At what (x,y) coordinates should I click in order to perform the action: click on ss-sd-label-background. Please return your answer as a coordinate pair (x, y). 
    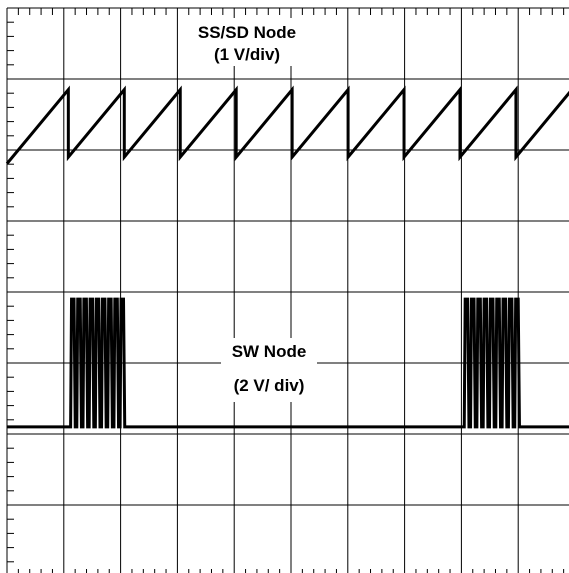
    Looking at the image, I should click on (247, 42).